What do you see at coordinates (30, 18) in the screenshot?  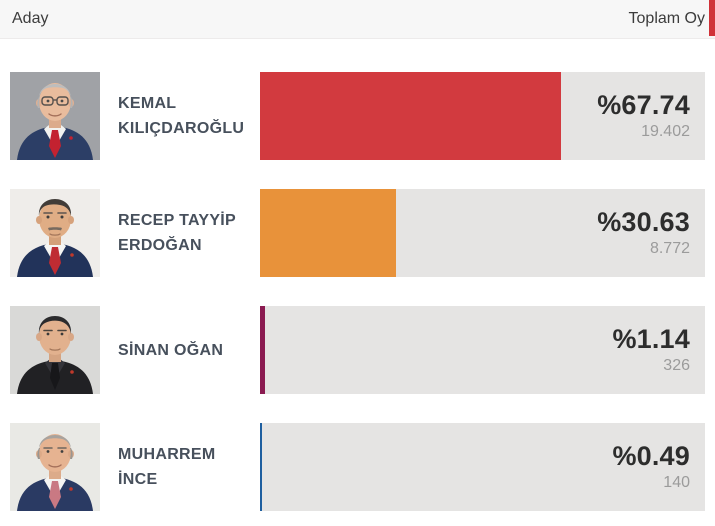 I see `header-aday-label: Aday` at bounding box center [30, 18].